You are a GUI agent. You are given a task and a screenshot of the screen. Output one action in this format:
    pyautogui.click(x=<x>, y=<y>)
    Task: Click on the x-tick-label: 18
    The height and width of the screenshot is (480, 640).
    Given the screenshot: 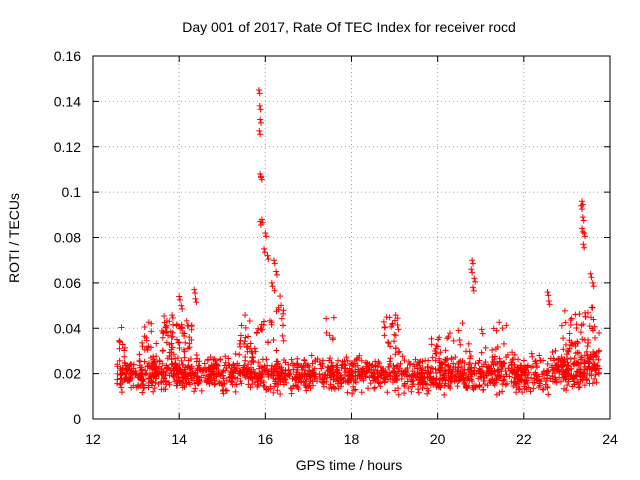 What is the action you would take?
    pyautogui.click(x=352, y=439)
    